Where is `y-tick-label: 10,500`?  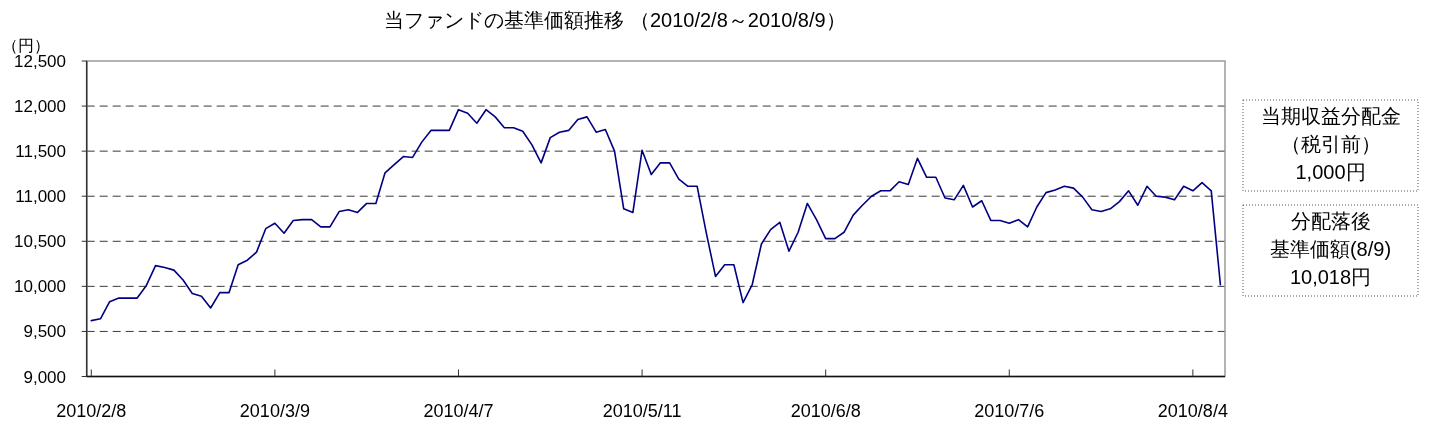 y-tick-label: 10,500 is located at coordinates (40, 242).